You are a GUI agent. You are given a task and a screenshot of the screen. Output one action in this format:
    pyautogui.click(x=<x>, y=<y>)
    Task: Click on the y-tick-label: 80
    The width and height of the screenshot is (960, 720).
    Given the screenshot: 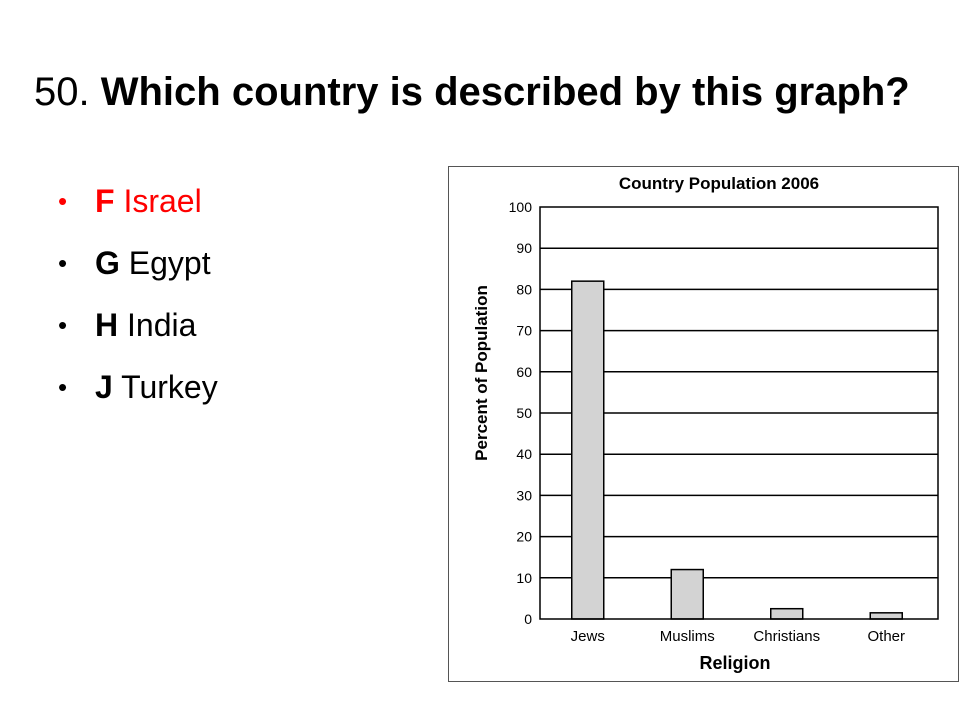 What is the action you would take?
    pyautogui.click(x=524, y=289)
    